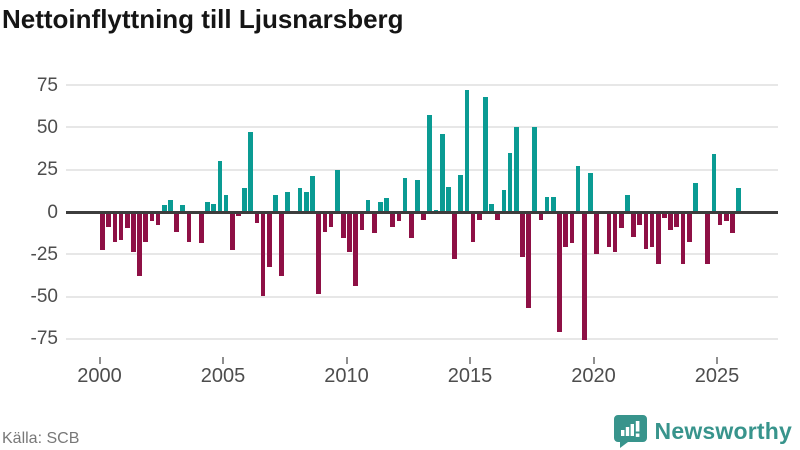 This screenshot has height=450, width=800. I want to click on y-axis-tick-label: -50, so click(44, 297).